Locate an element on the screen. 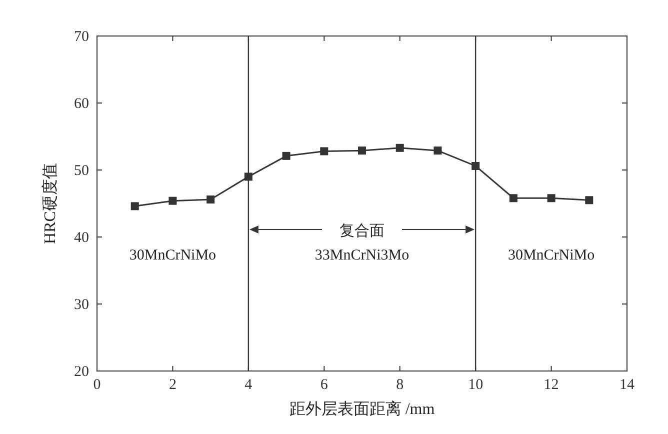  x-tick-label: 8 is located at coordinates (400, 385).